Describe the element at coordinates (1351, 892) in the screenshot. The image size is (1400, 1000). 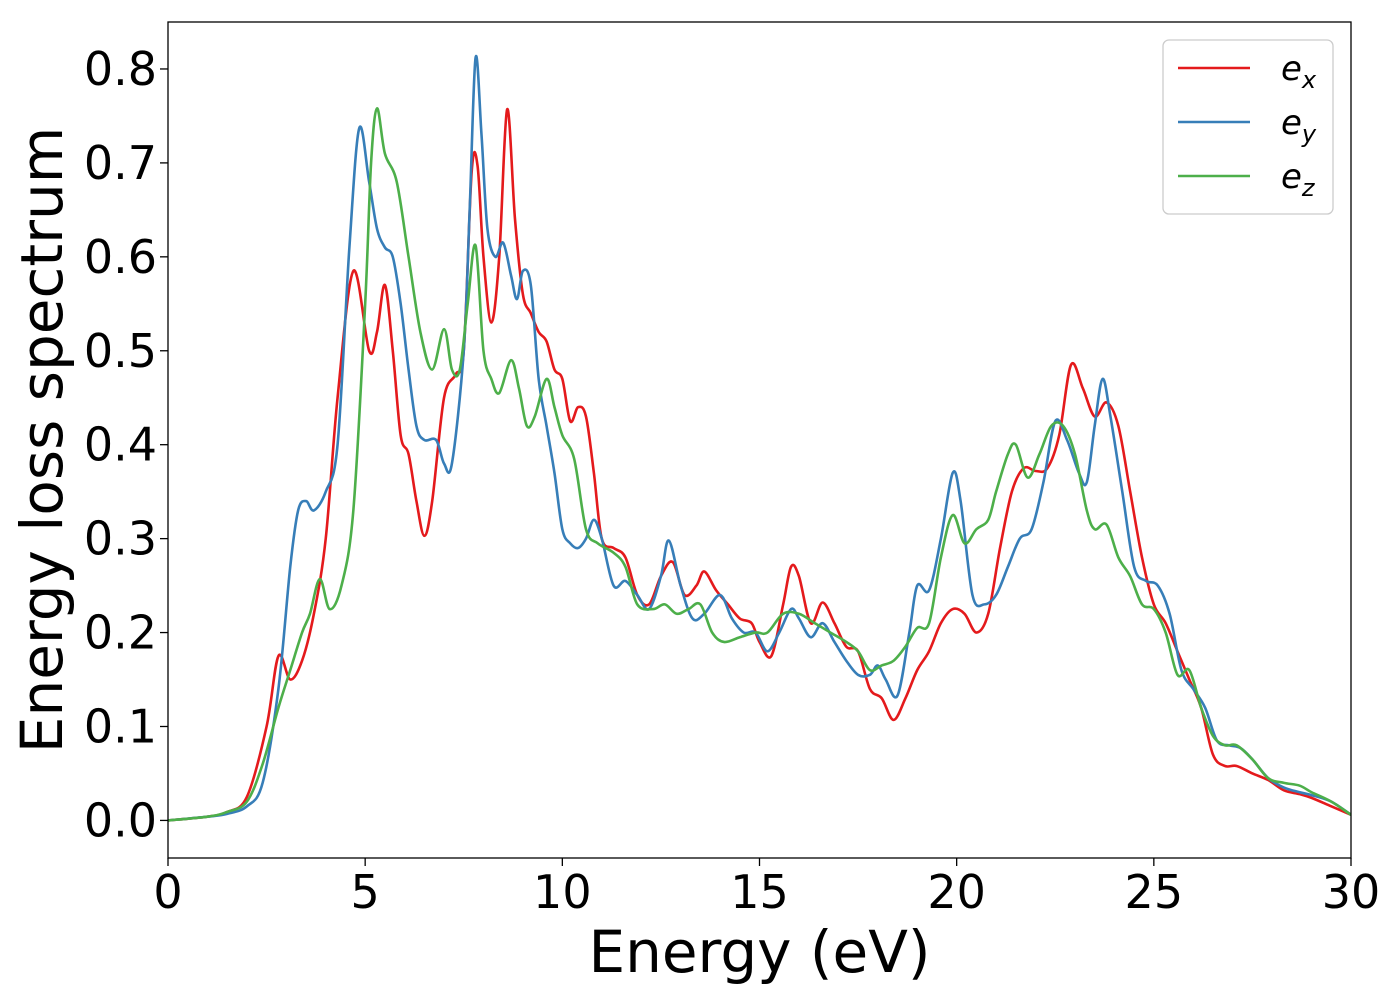
I see `x-tick-label: 30` at that location.